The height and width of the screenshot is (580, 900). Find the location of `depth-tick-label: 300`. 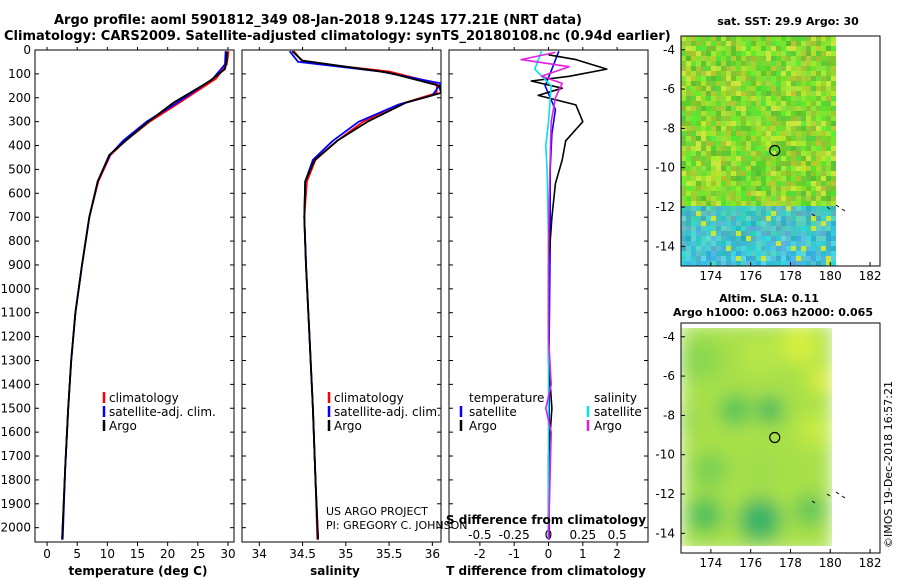

depth-tick-label: 300 is located at coordinates (19, 122).